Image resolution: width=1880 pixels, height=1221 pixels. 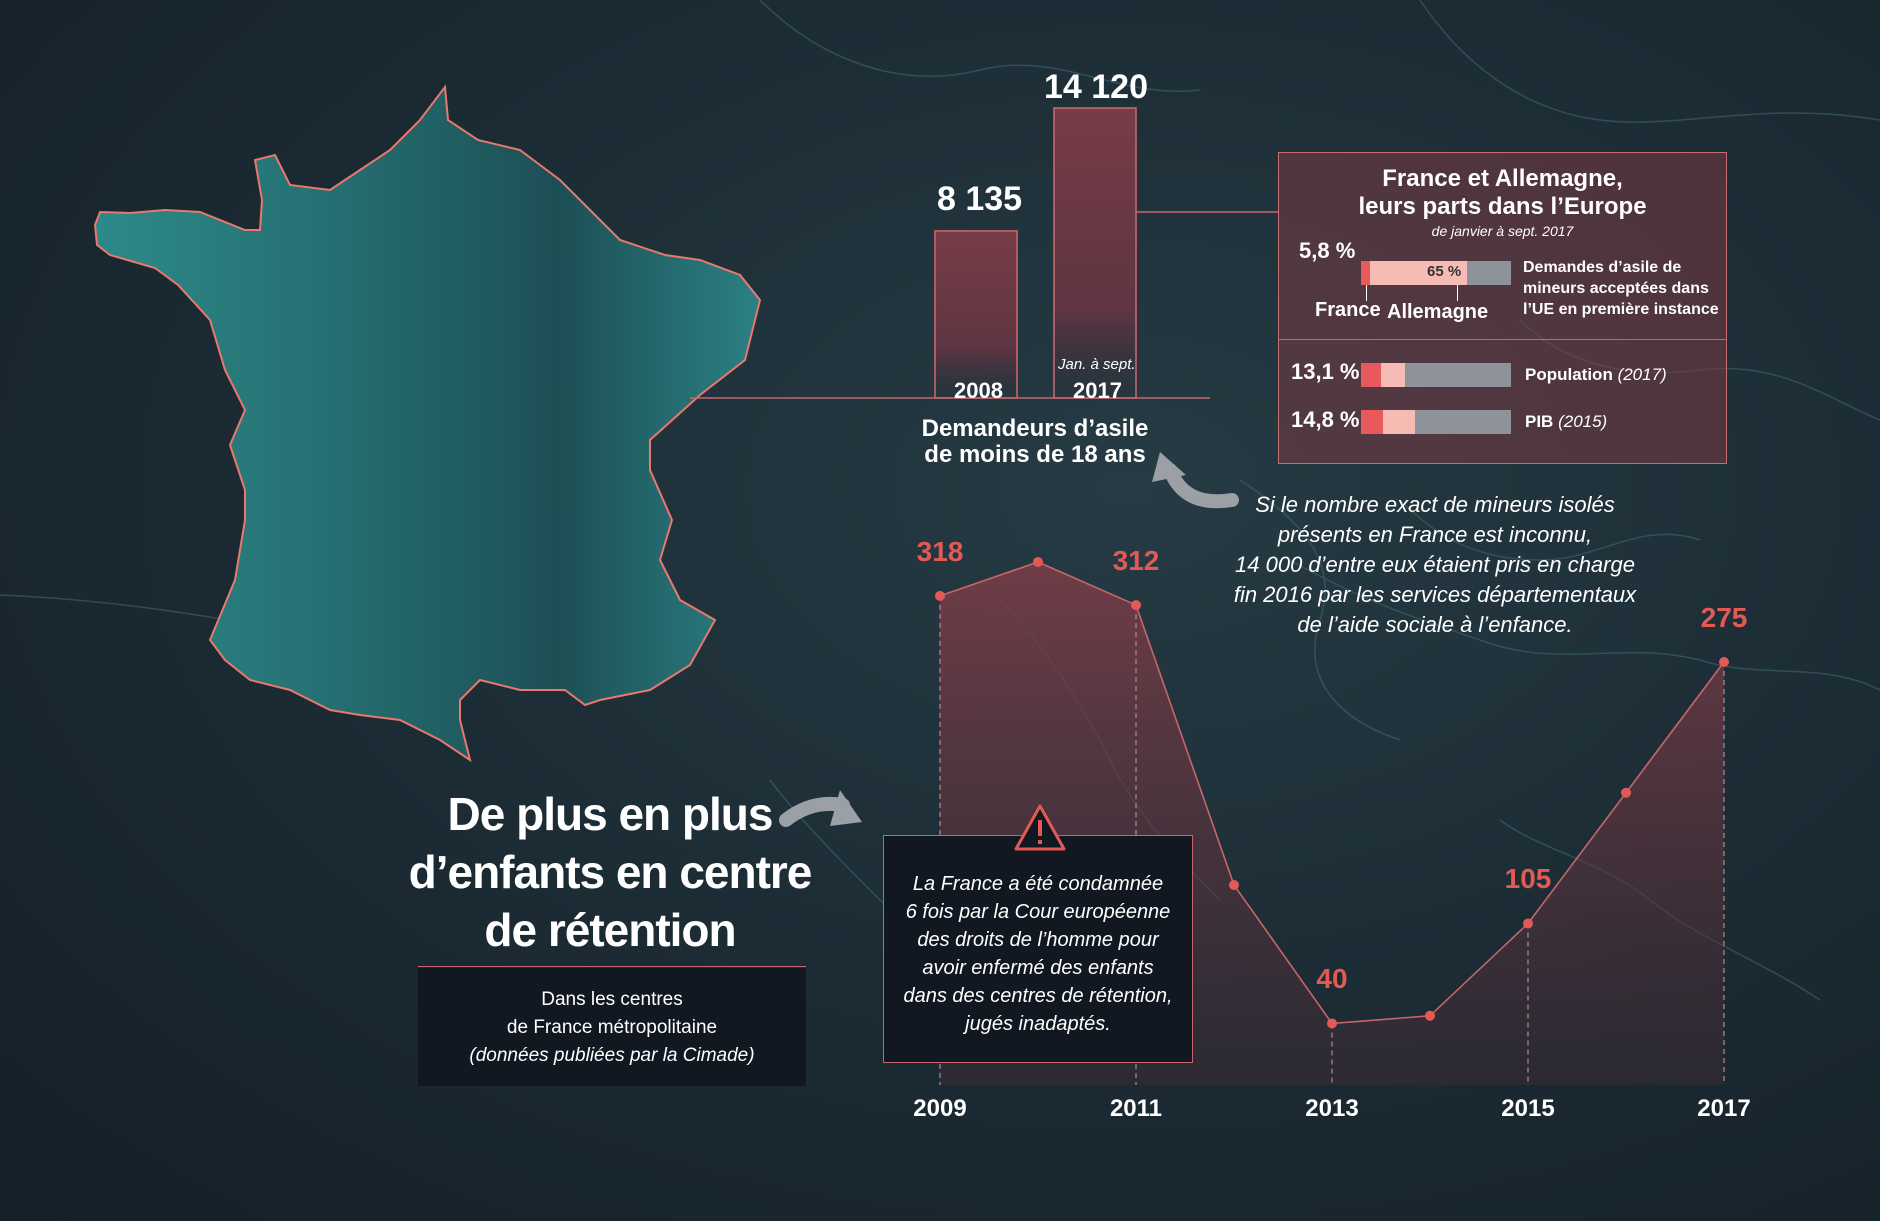 I want to click on legend-france: France, so click(x=1348, y=310).